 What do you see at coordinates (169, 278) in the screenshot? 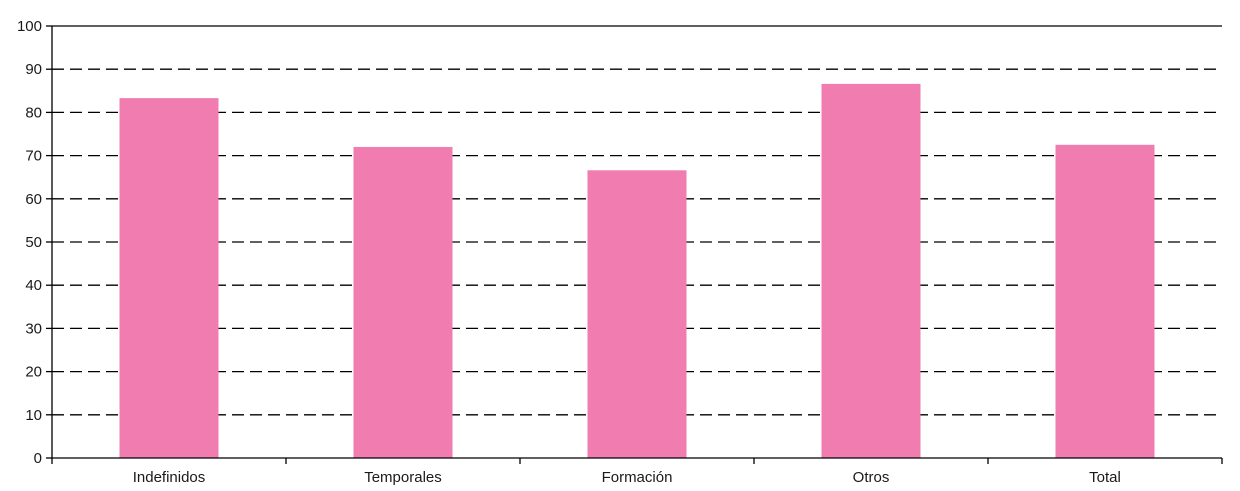
I see `bar-indefinidos` at bounding box center [169, 278].